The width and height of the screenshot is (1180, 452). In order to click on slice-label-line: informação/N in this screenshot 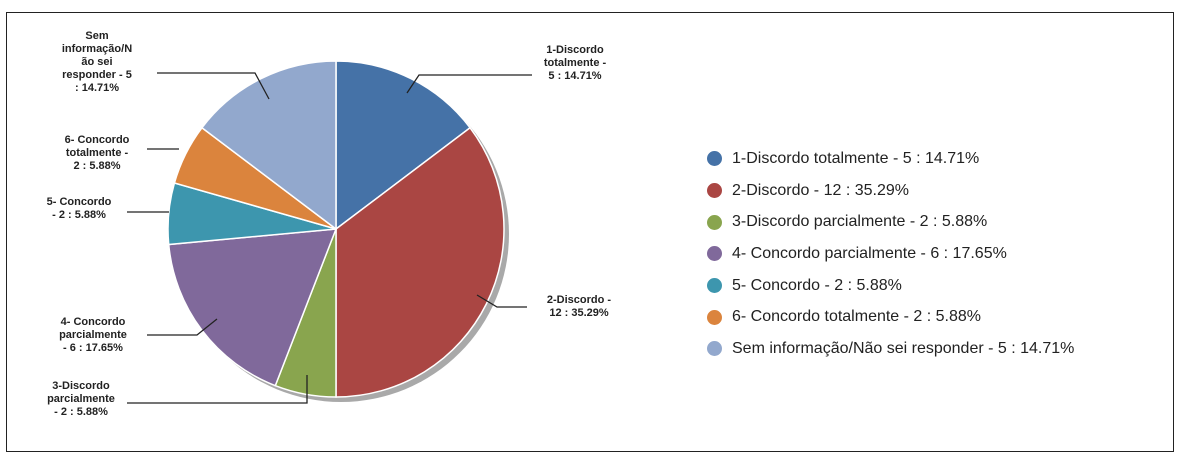, I will do `click(97, 49)`.